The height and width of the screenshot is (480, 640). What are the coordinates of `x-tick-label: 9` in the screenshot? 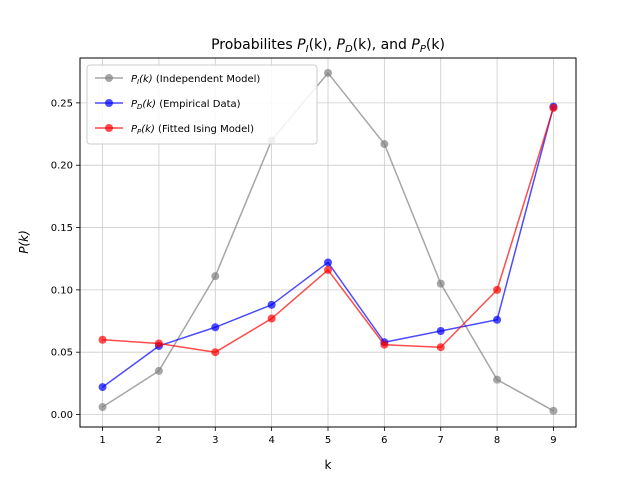 It's located at (553, 440).